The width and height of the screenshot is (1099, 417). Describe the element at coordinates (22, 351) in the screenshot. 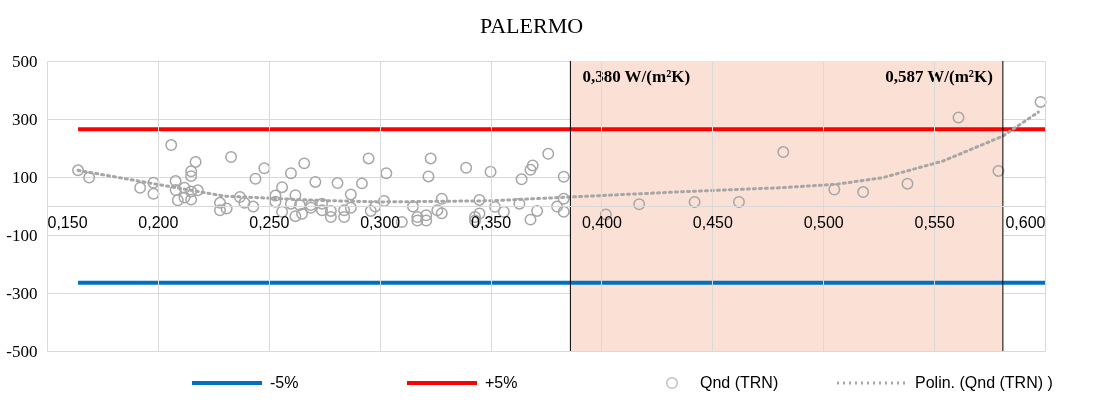

I see `y-tick-label: -500` at that location.